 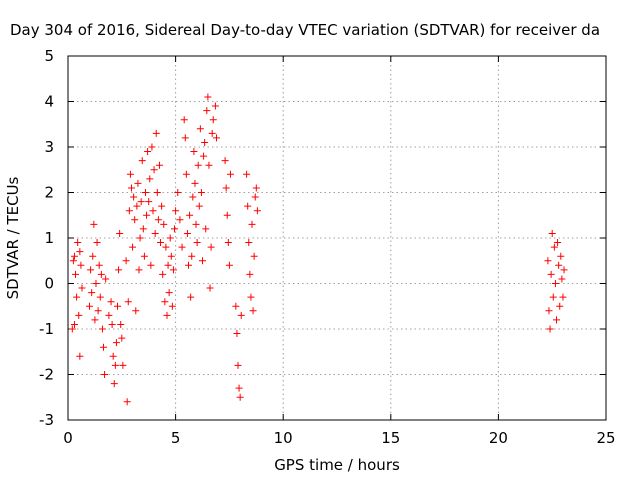 I want to click on x-axis-label: GPS time / hours, so click(x=337, y=465).